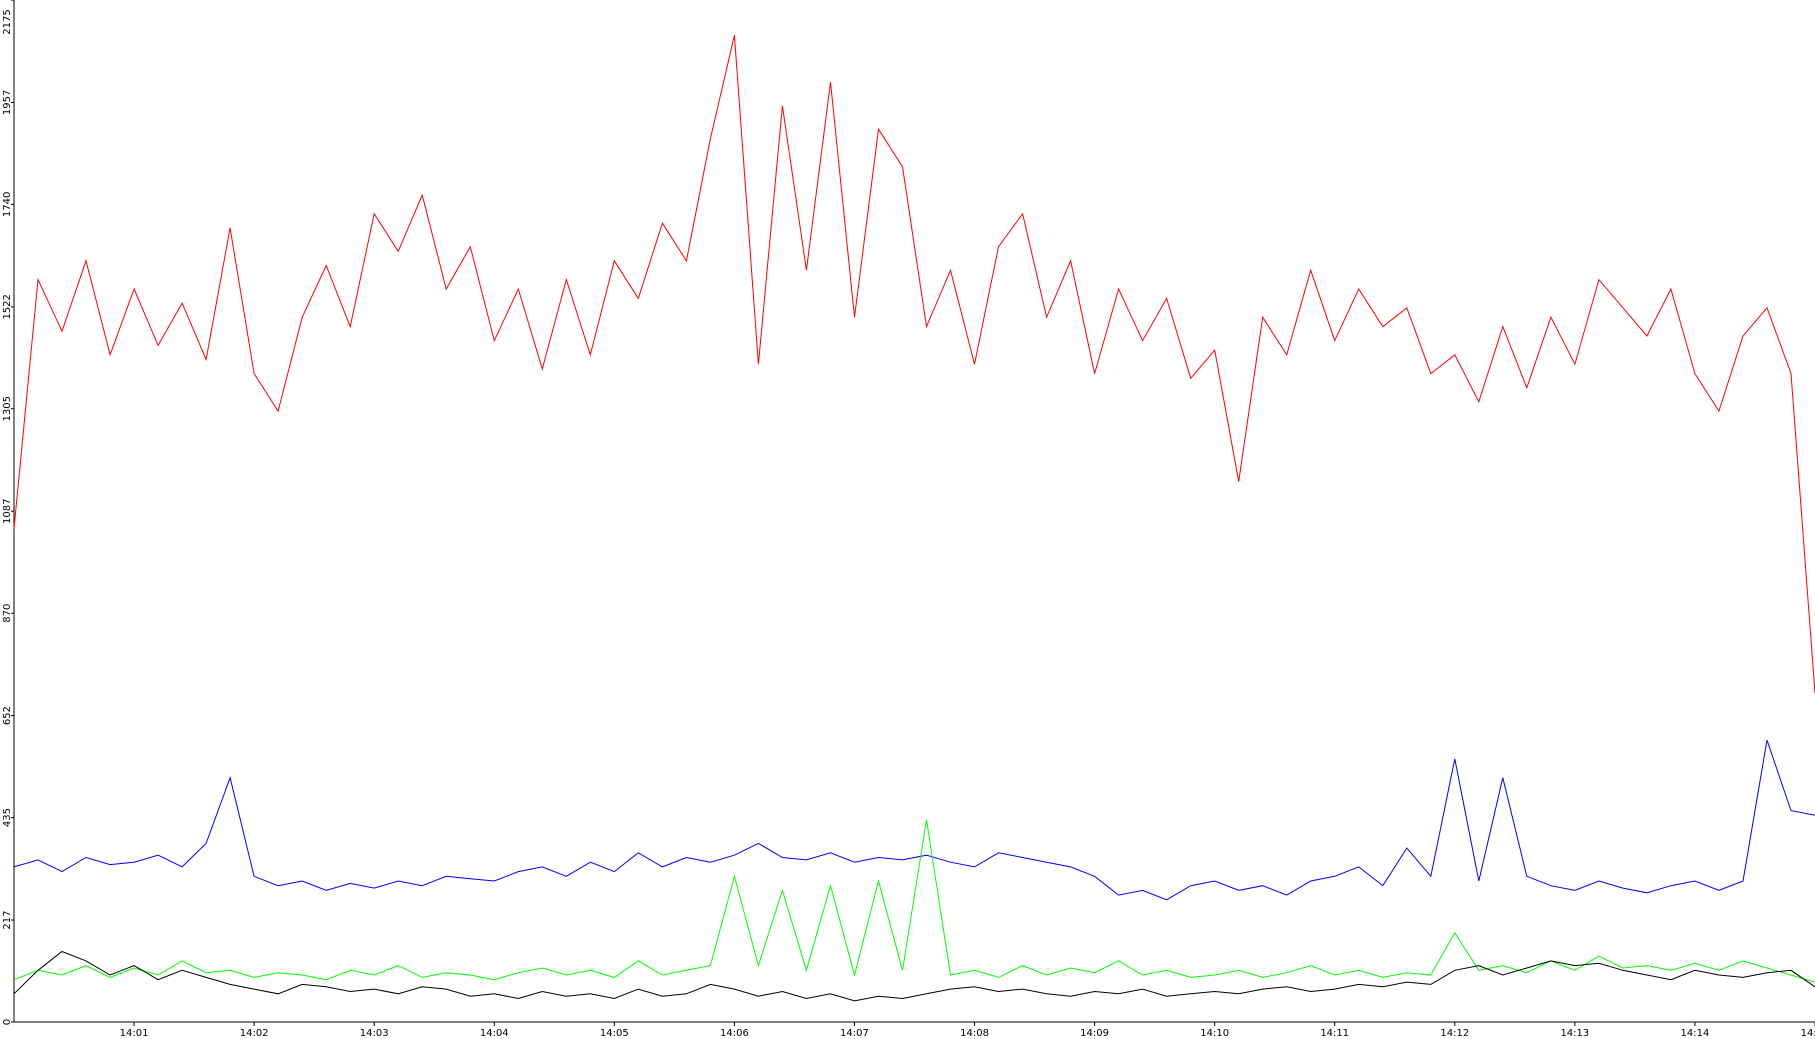  What do you see at coordinates (1454, 1033) in the screenshot?
I see `x-tick-label: 14:12` at bounding box center [1454, 1033].